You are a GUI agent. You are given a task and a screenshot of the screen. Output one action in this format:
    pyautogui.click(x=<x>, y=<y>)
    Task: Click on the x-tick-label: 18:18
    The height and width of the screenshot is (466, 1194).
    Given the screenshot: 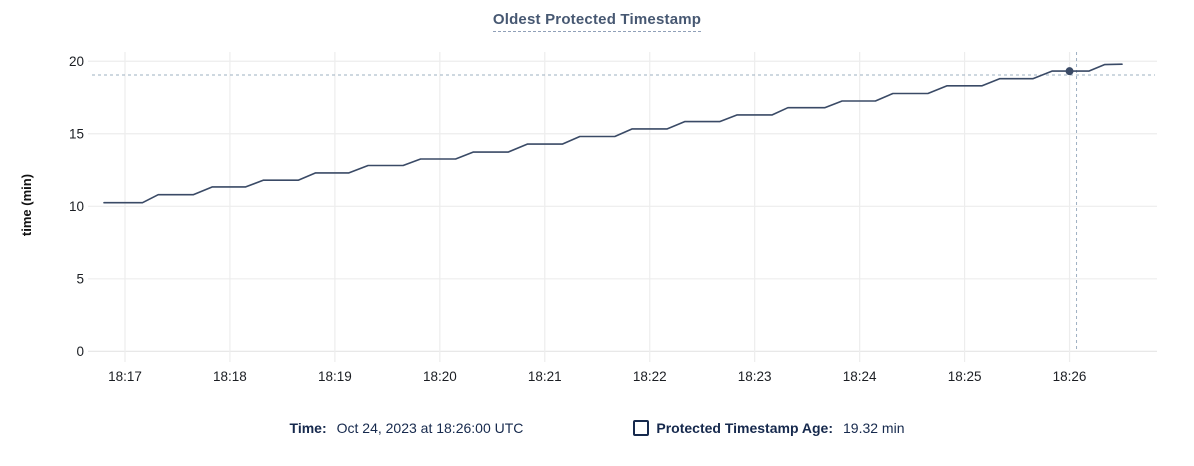 What is the action you would take?
    pyautogui.click(x=230, y=376)
    